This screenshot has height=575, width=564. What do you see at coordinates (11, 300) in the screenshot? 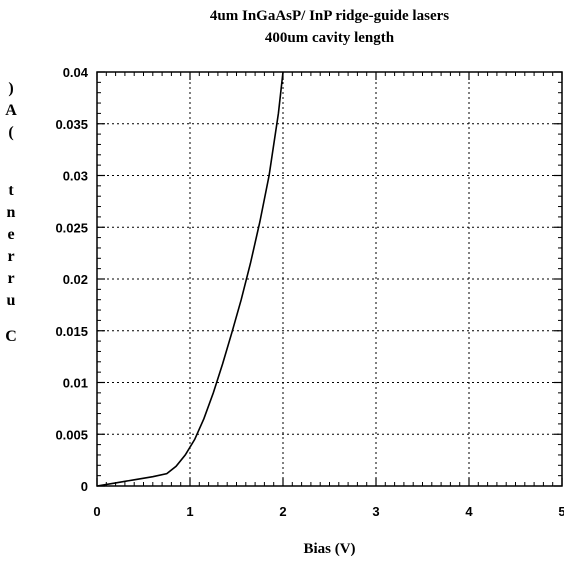
I see `y-axis-label-char: u` at bounding box center [11, 300].